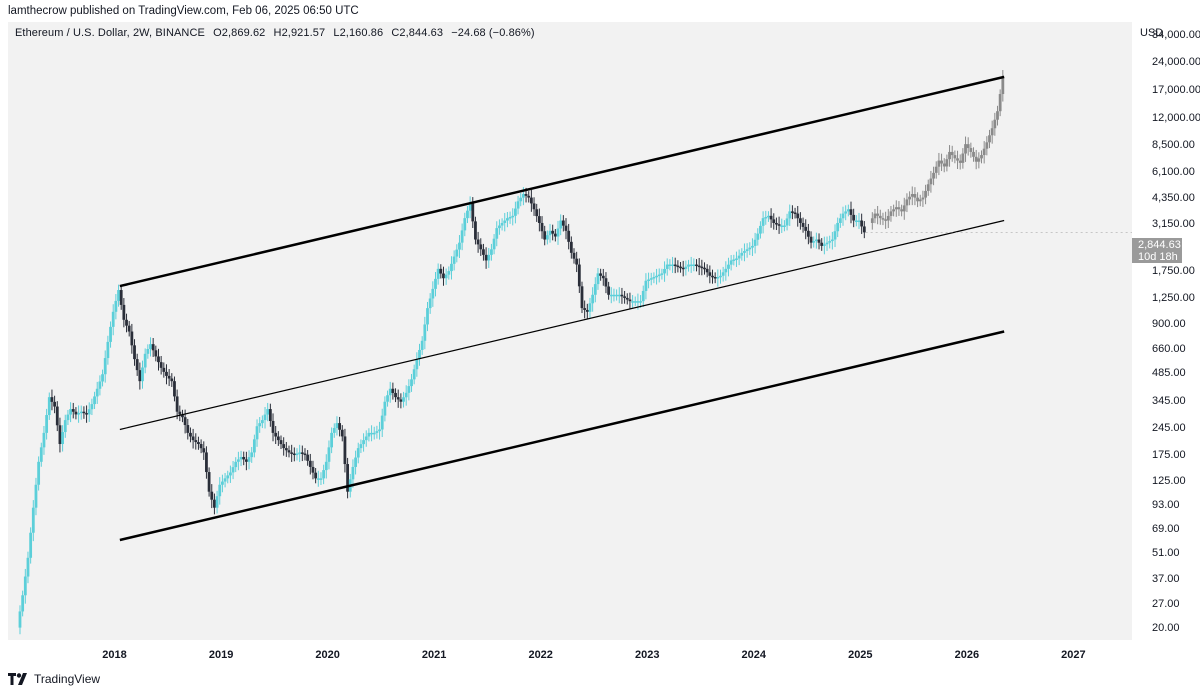 The image size is (1200, 692). I want to click on price-axis, so click(1166, 331).